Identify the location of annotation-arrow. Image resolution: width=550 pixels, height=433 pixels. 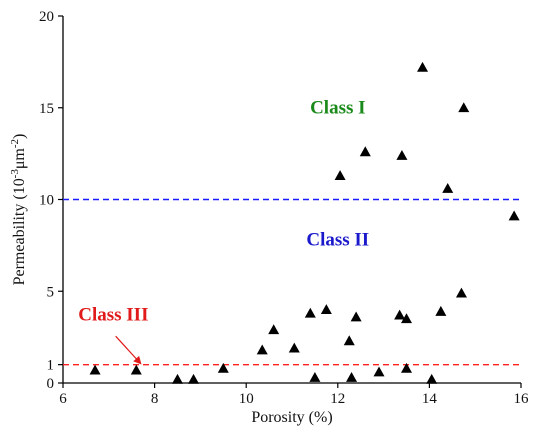
(128, 350).